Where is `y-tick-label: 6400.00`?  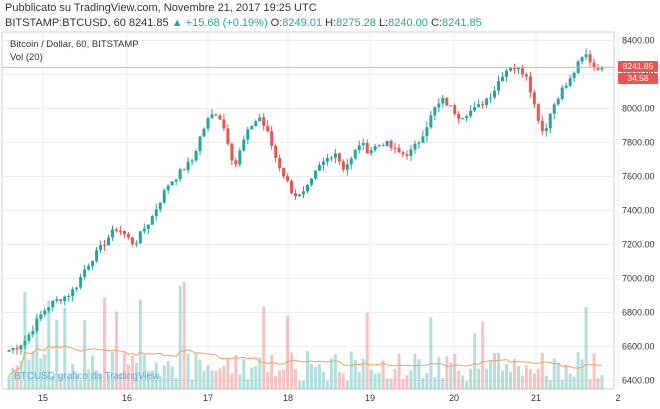 y-tick-label: 6400.00 is located at coordinates (638, 381).